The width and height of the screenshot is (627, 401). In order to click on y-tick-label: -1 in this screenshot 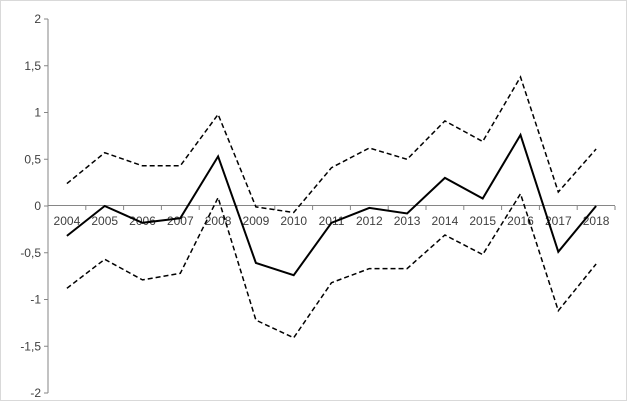, I will do `click(35, 300)`.